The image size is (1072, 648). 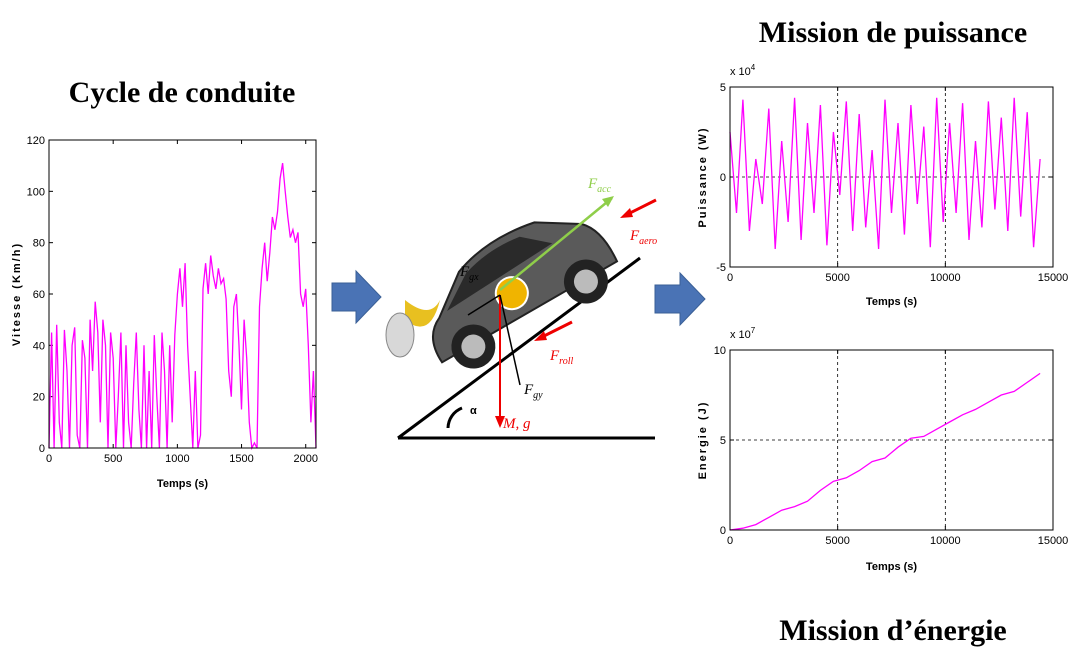 What do you see at coordinates (422, 313) in the screenshot?
I see `plug-cable` at bounding box center [422, 313].